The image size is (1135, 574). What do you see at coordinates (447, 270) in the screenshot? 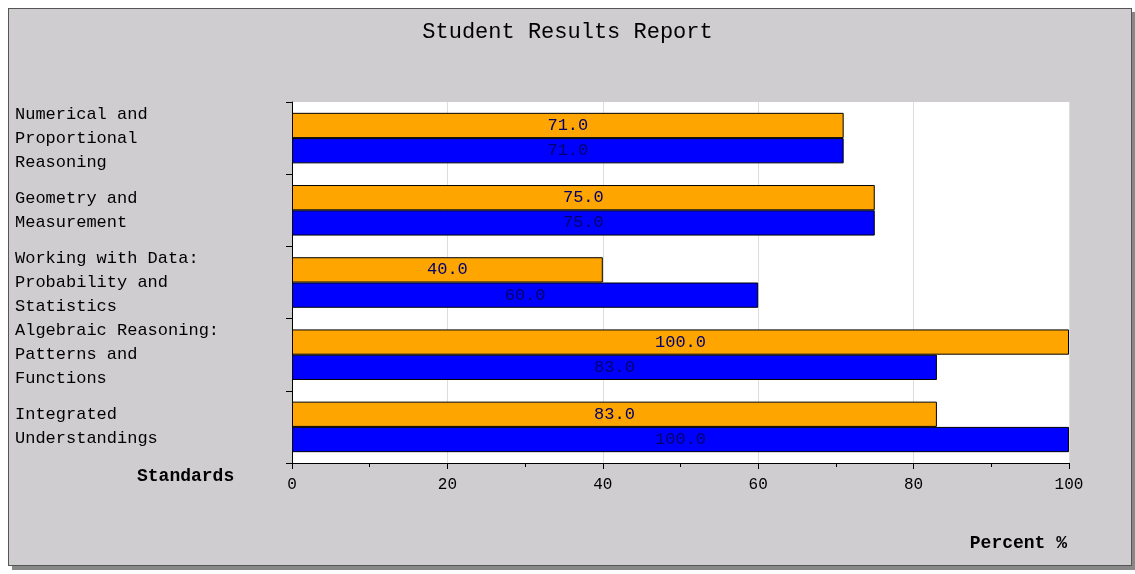
I see `data-label: 40.0` at bounding box center [447, 270].